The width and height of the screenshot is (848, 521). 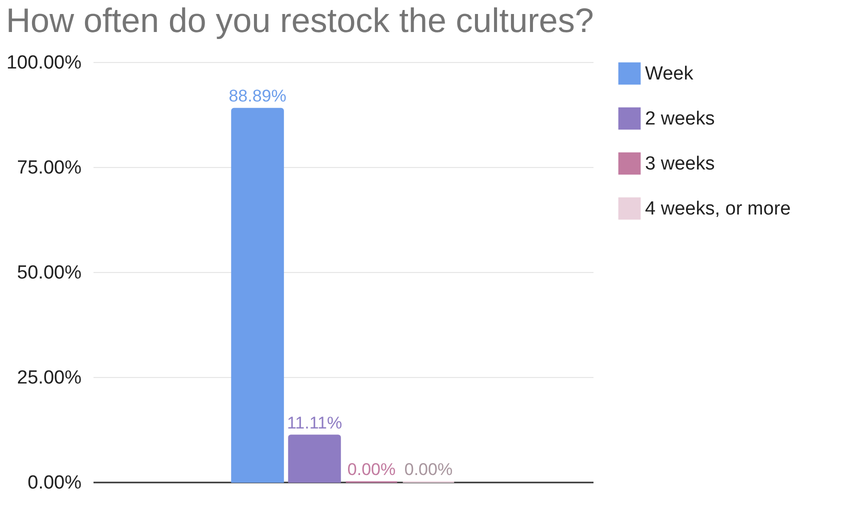 I want to click on y-tick-label: 0.00%, so click(x=55, y=483).